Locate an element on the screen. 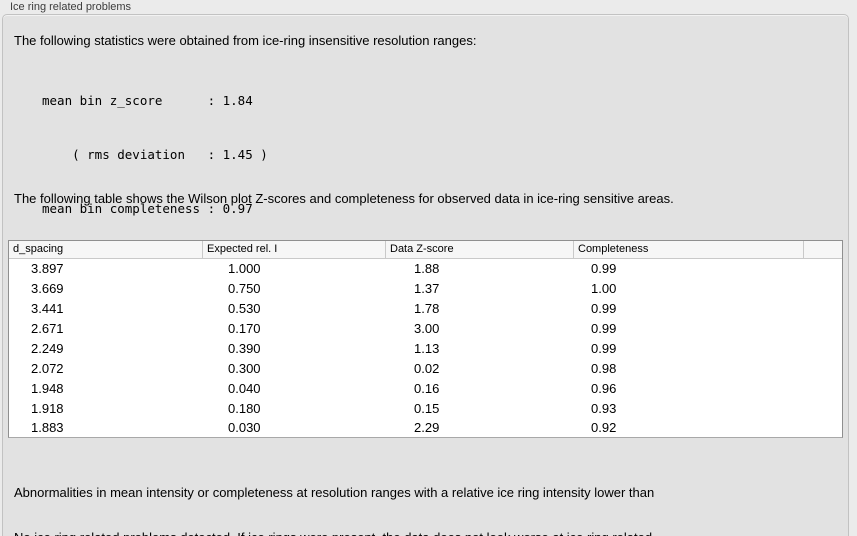 The image size is (857, 536). table-row: 3.441 0.530 1.78 0.99 is located at coordinates (425, 309).